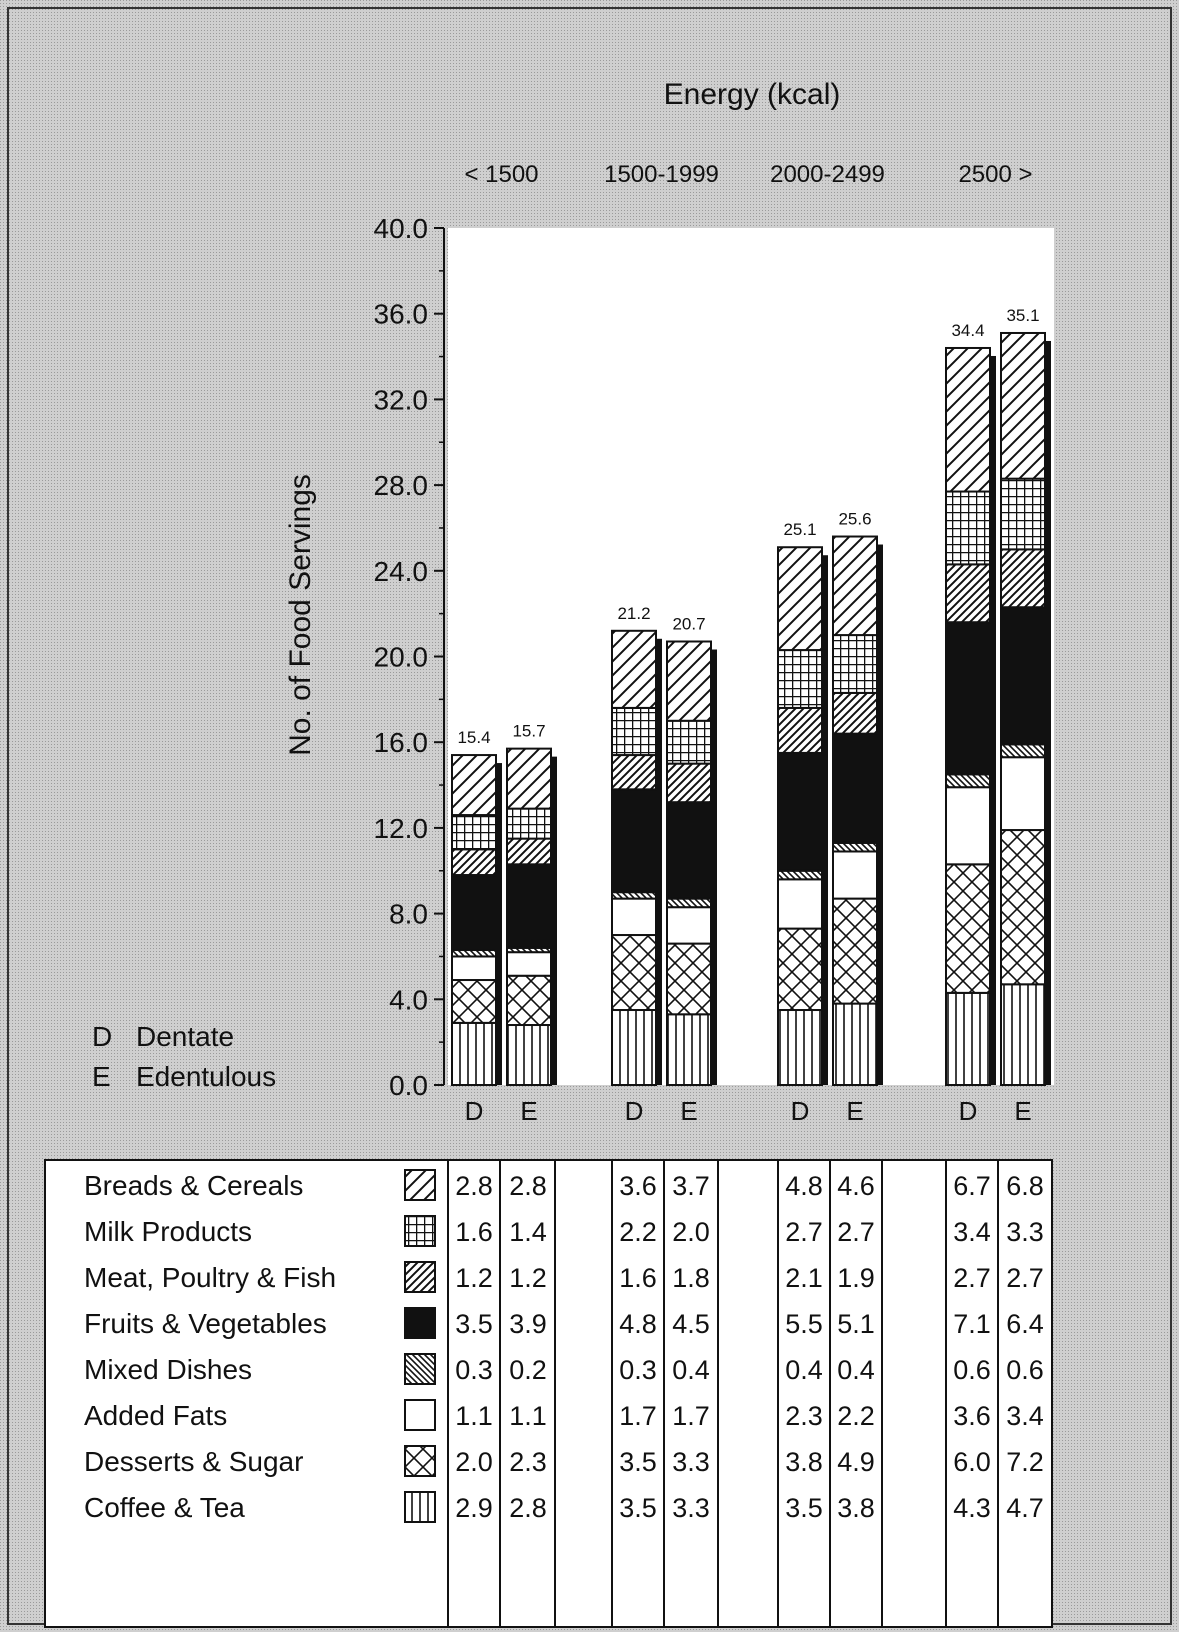 This screenshot has width=1179, height=1632. Describe the element at coordinates (168, 1369) in the screenshot. I see `table-row-label-mixed-dishes: Mixed Dishes` at that location.